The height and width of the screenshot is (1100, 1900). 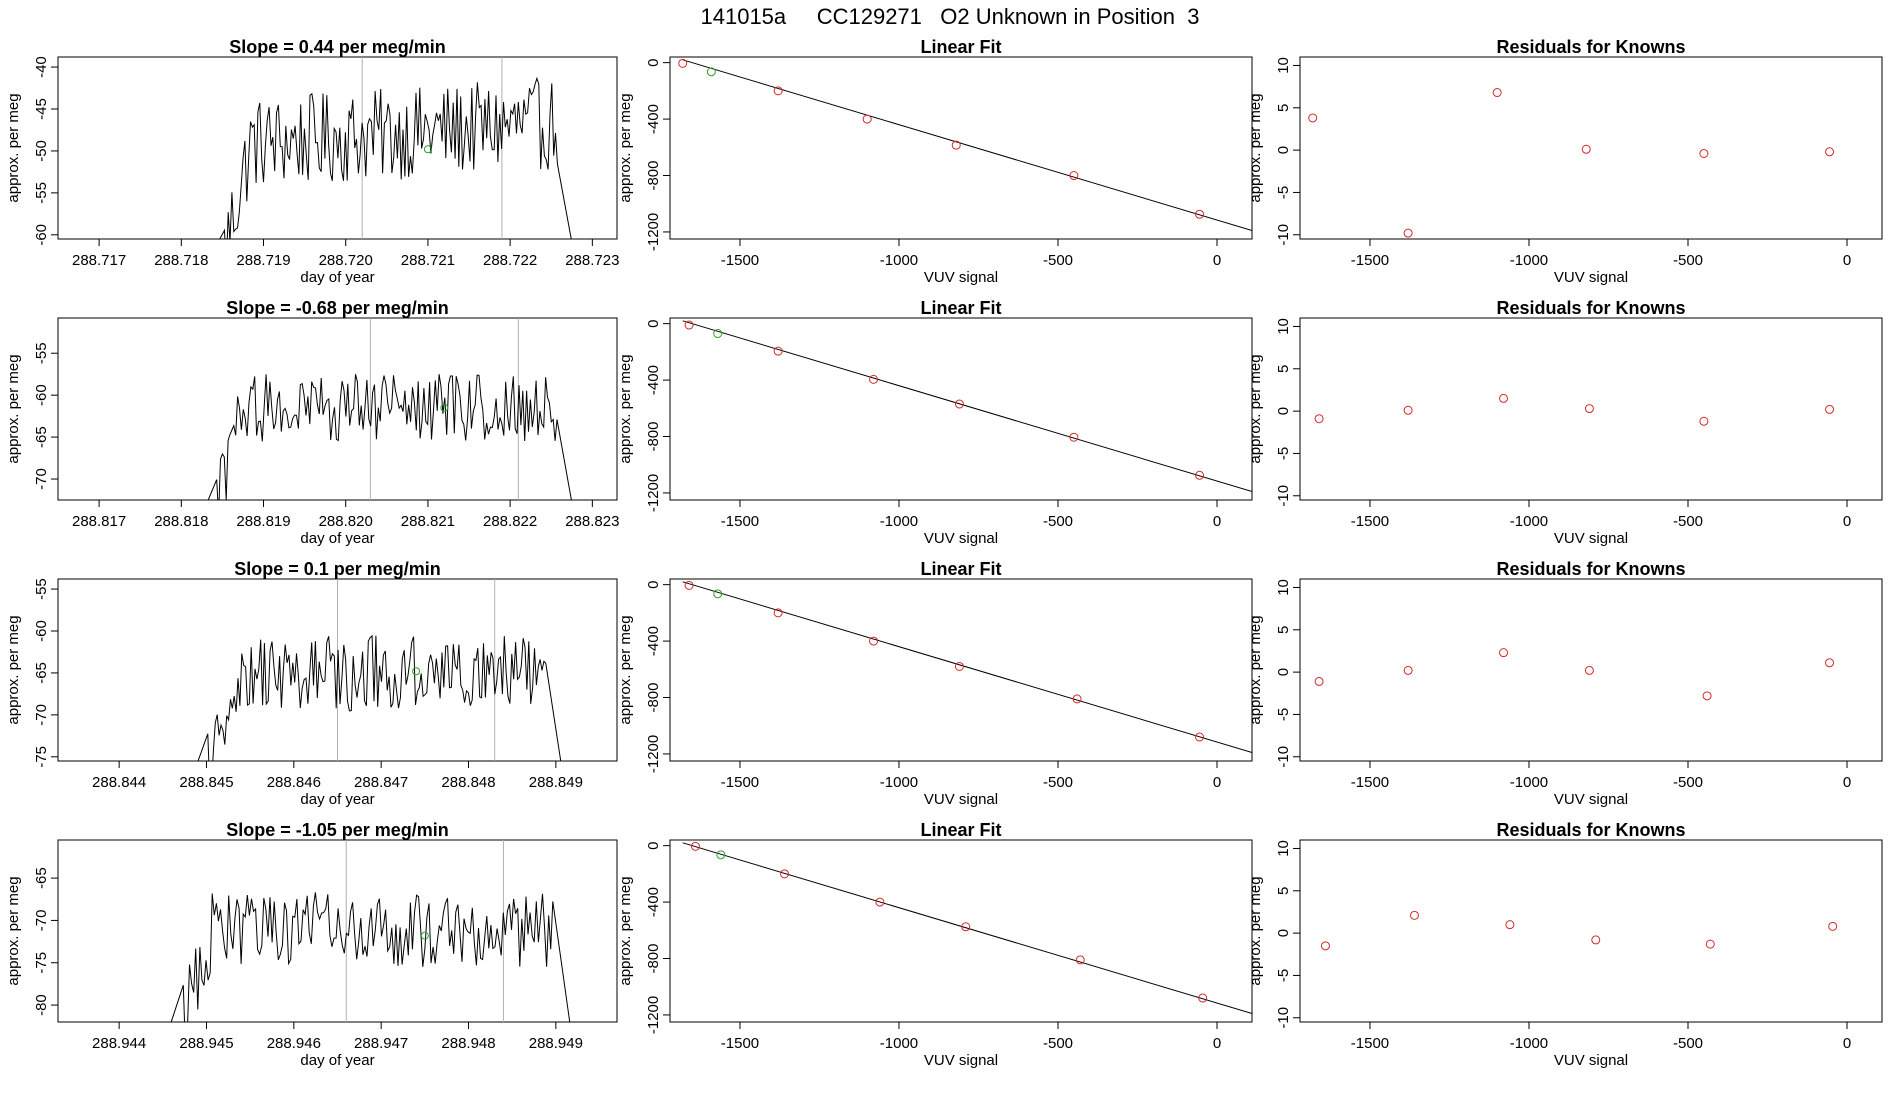 I want to click on x-tick-label: 288.723, so click(x=592, y=260).